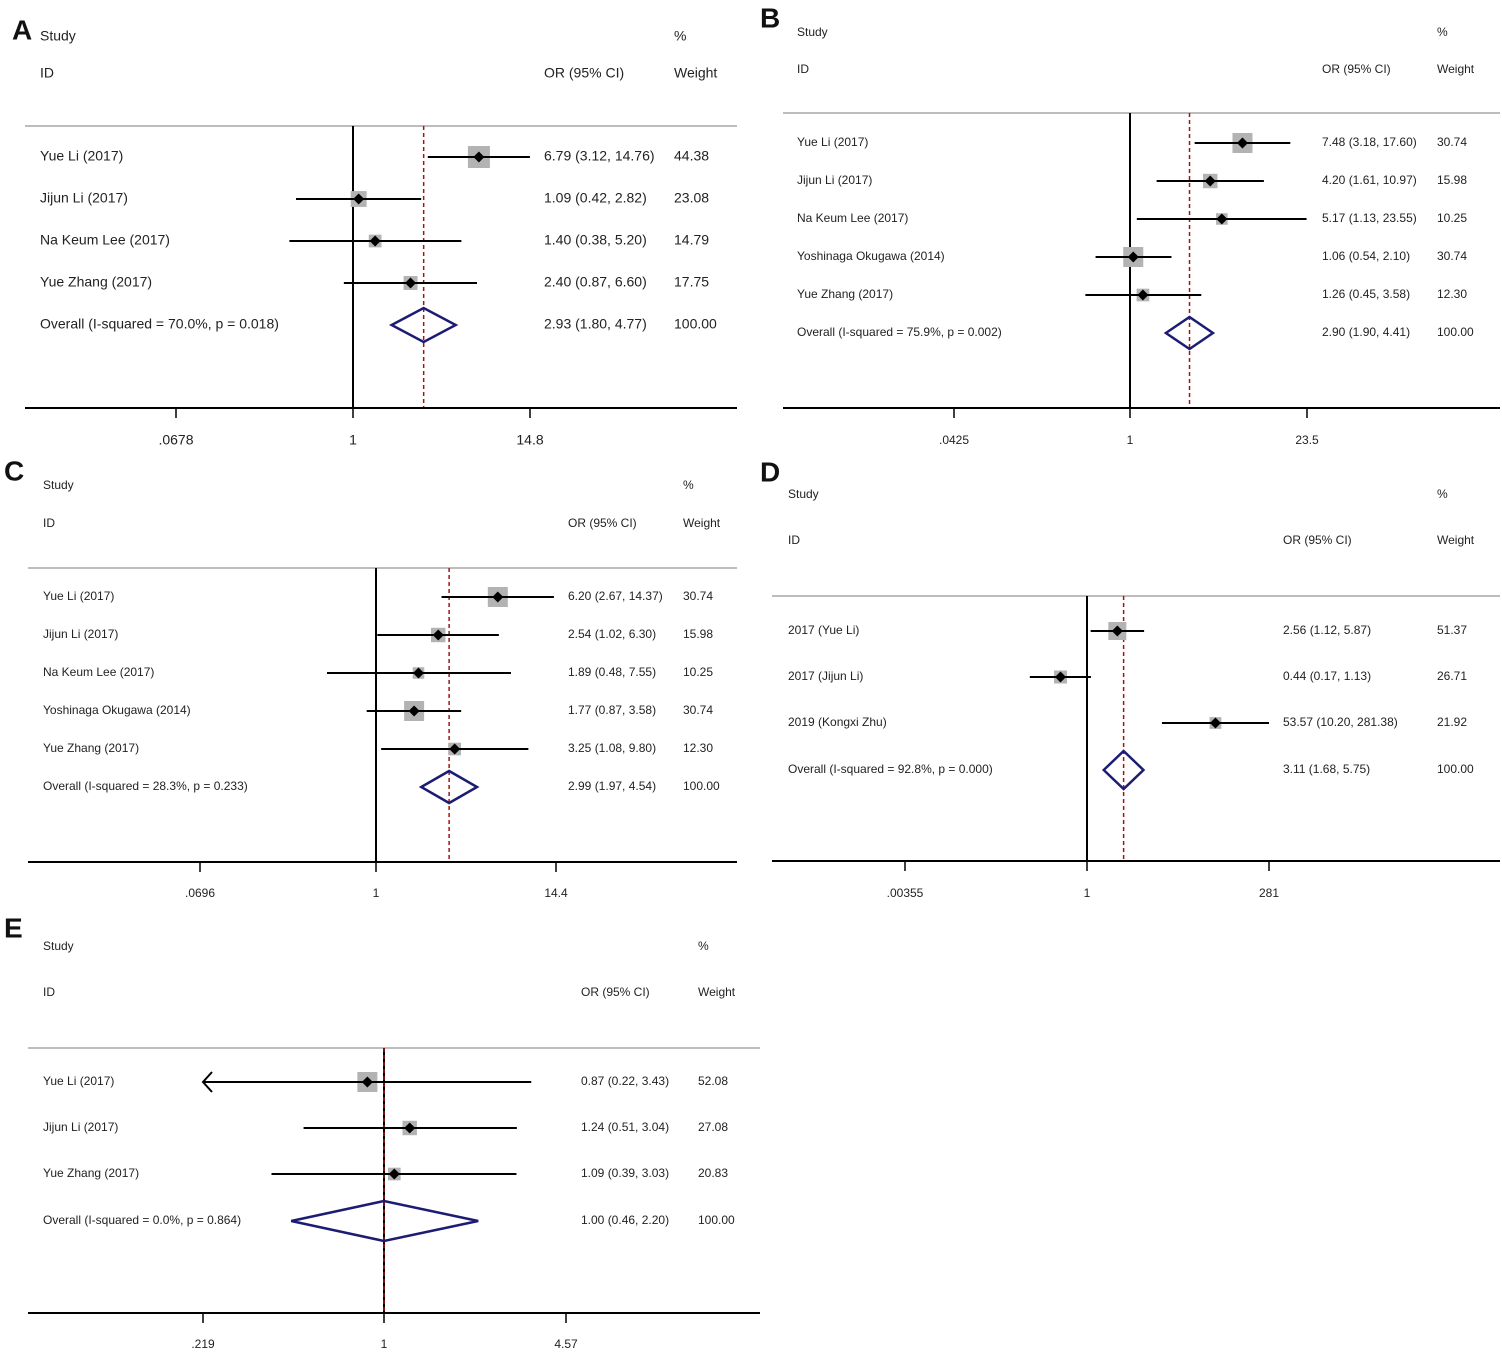  Describe the element at coordinates (378, 597) in the screenshot. I see `study-row: Yue Li (2017) 6.20 (2.67, 14.37) 30.74` at that location.